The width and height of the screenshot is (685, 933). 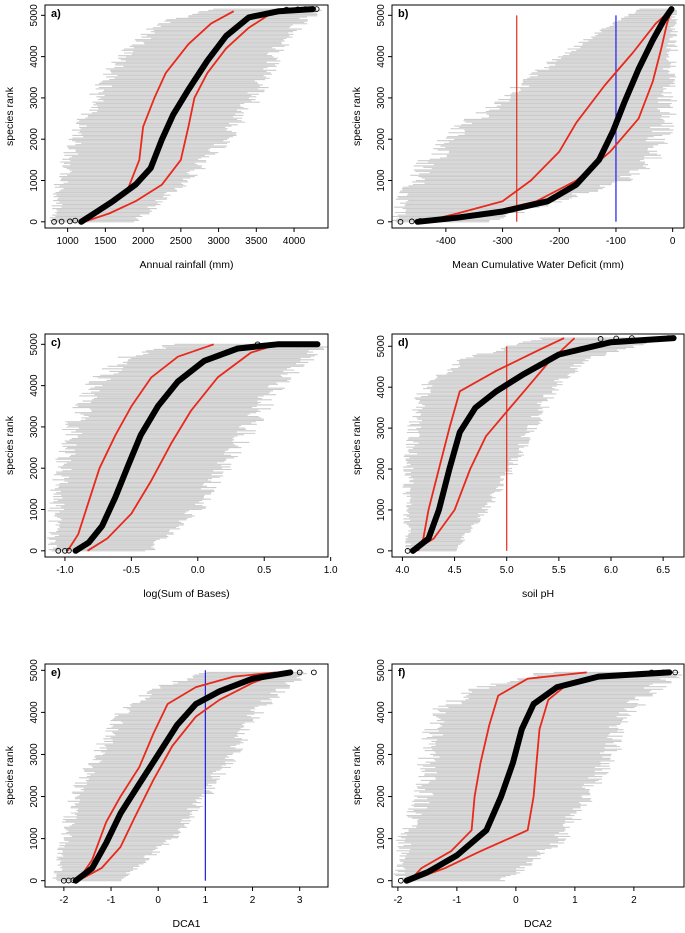 I want to click on envelope-e, so click(x=179, y=776).